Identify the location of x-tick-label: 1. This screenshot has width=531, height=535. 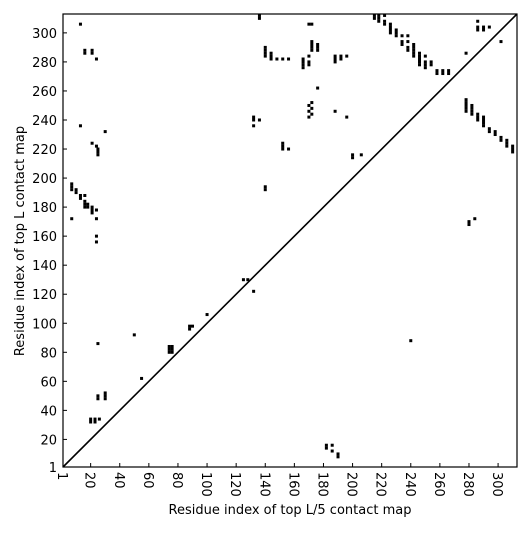
(61, 476).